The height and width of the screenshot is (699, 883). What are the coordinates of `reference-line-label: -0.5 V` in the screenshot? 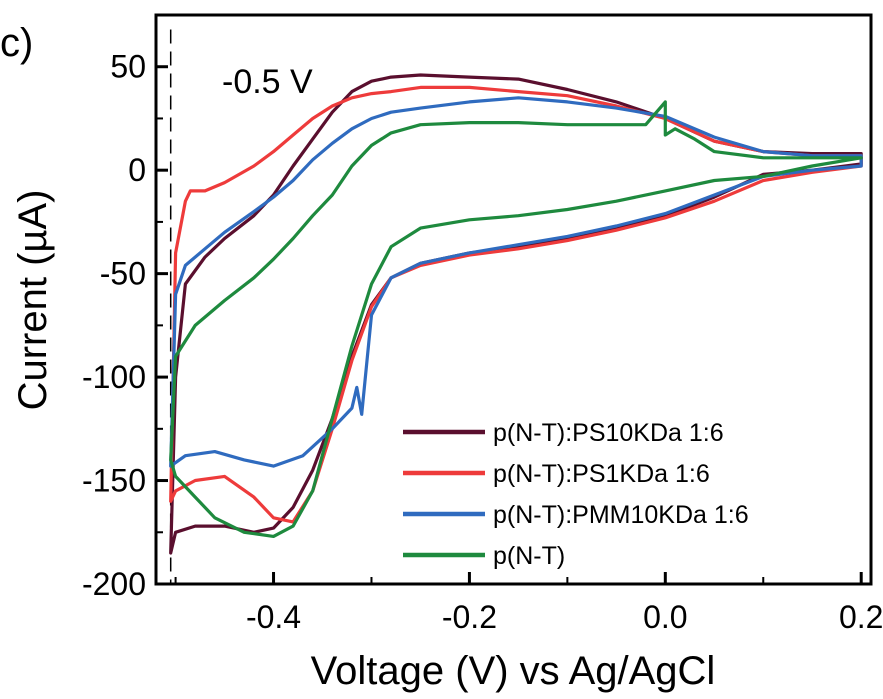 It's located at (267, 82).